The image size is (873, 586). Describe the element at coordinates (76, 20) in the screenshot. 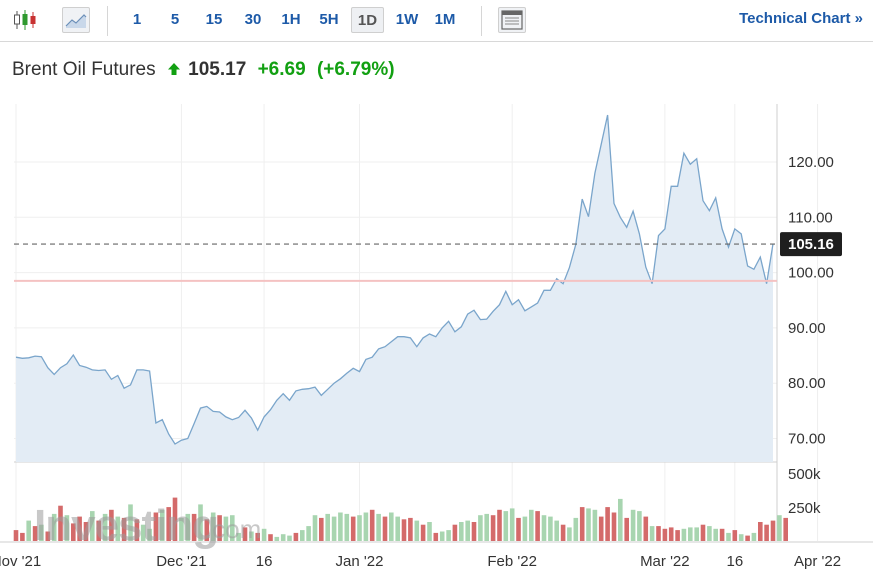

I see `area-chart-icon` at that location.